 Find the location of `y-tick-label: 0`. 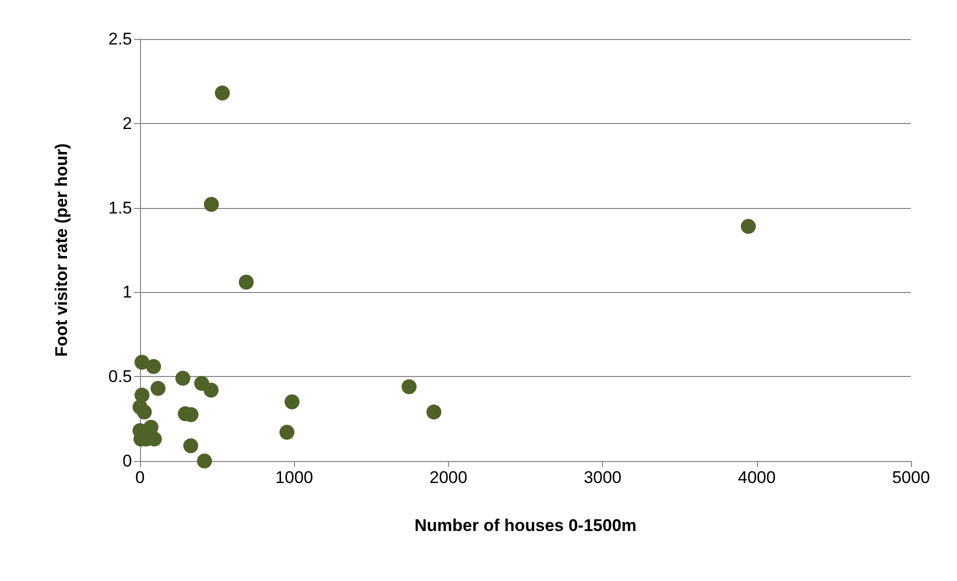

y-tick-label: 0 is located at coordinates (127, 461).